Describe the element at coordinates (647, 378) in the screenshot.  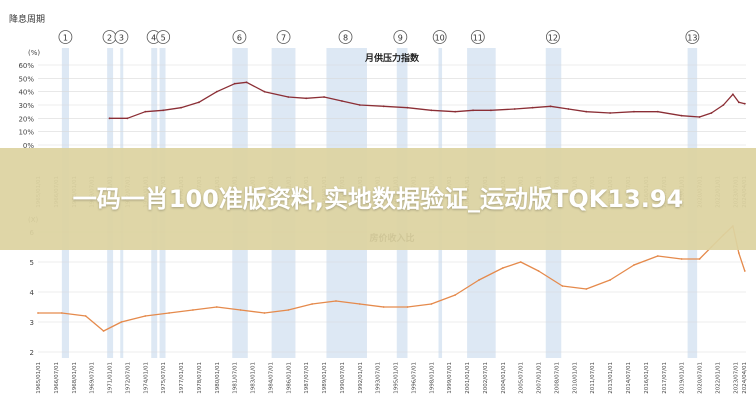
I see `x-tick-label-2-34: 2016/01/01` at that location.